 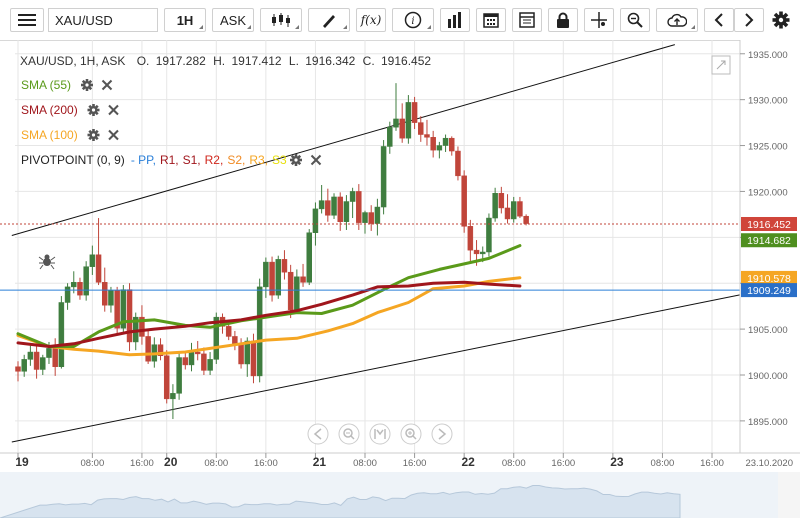 I want to click on scroll-left-button, so click(x=719, y=20).